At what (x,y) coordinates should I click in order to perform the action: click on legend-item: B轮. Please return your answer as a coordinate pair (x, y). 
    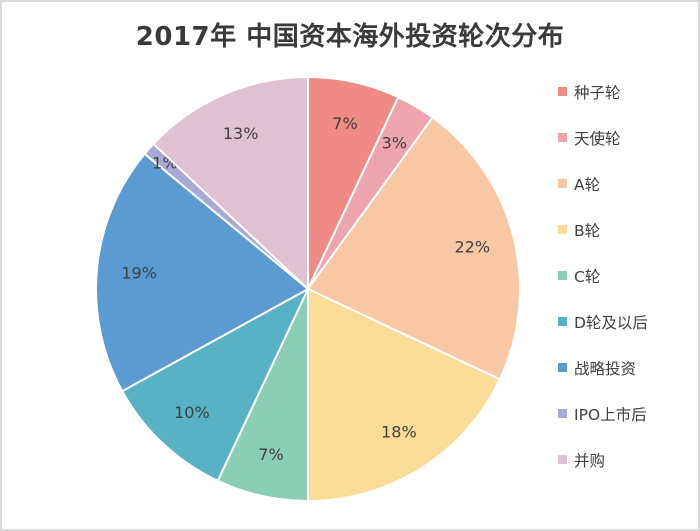
    Looking at the image, I should click on (628, 235).